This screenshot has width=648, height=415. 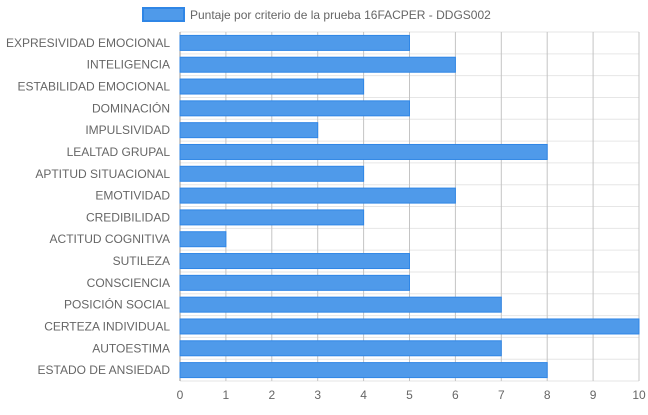 What do you see at coordinates (141, 261) in the screenshot?
I see `y-tick-label: SUTILEZA` at bounding box center [141, 261].